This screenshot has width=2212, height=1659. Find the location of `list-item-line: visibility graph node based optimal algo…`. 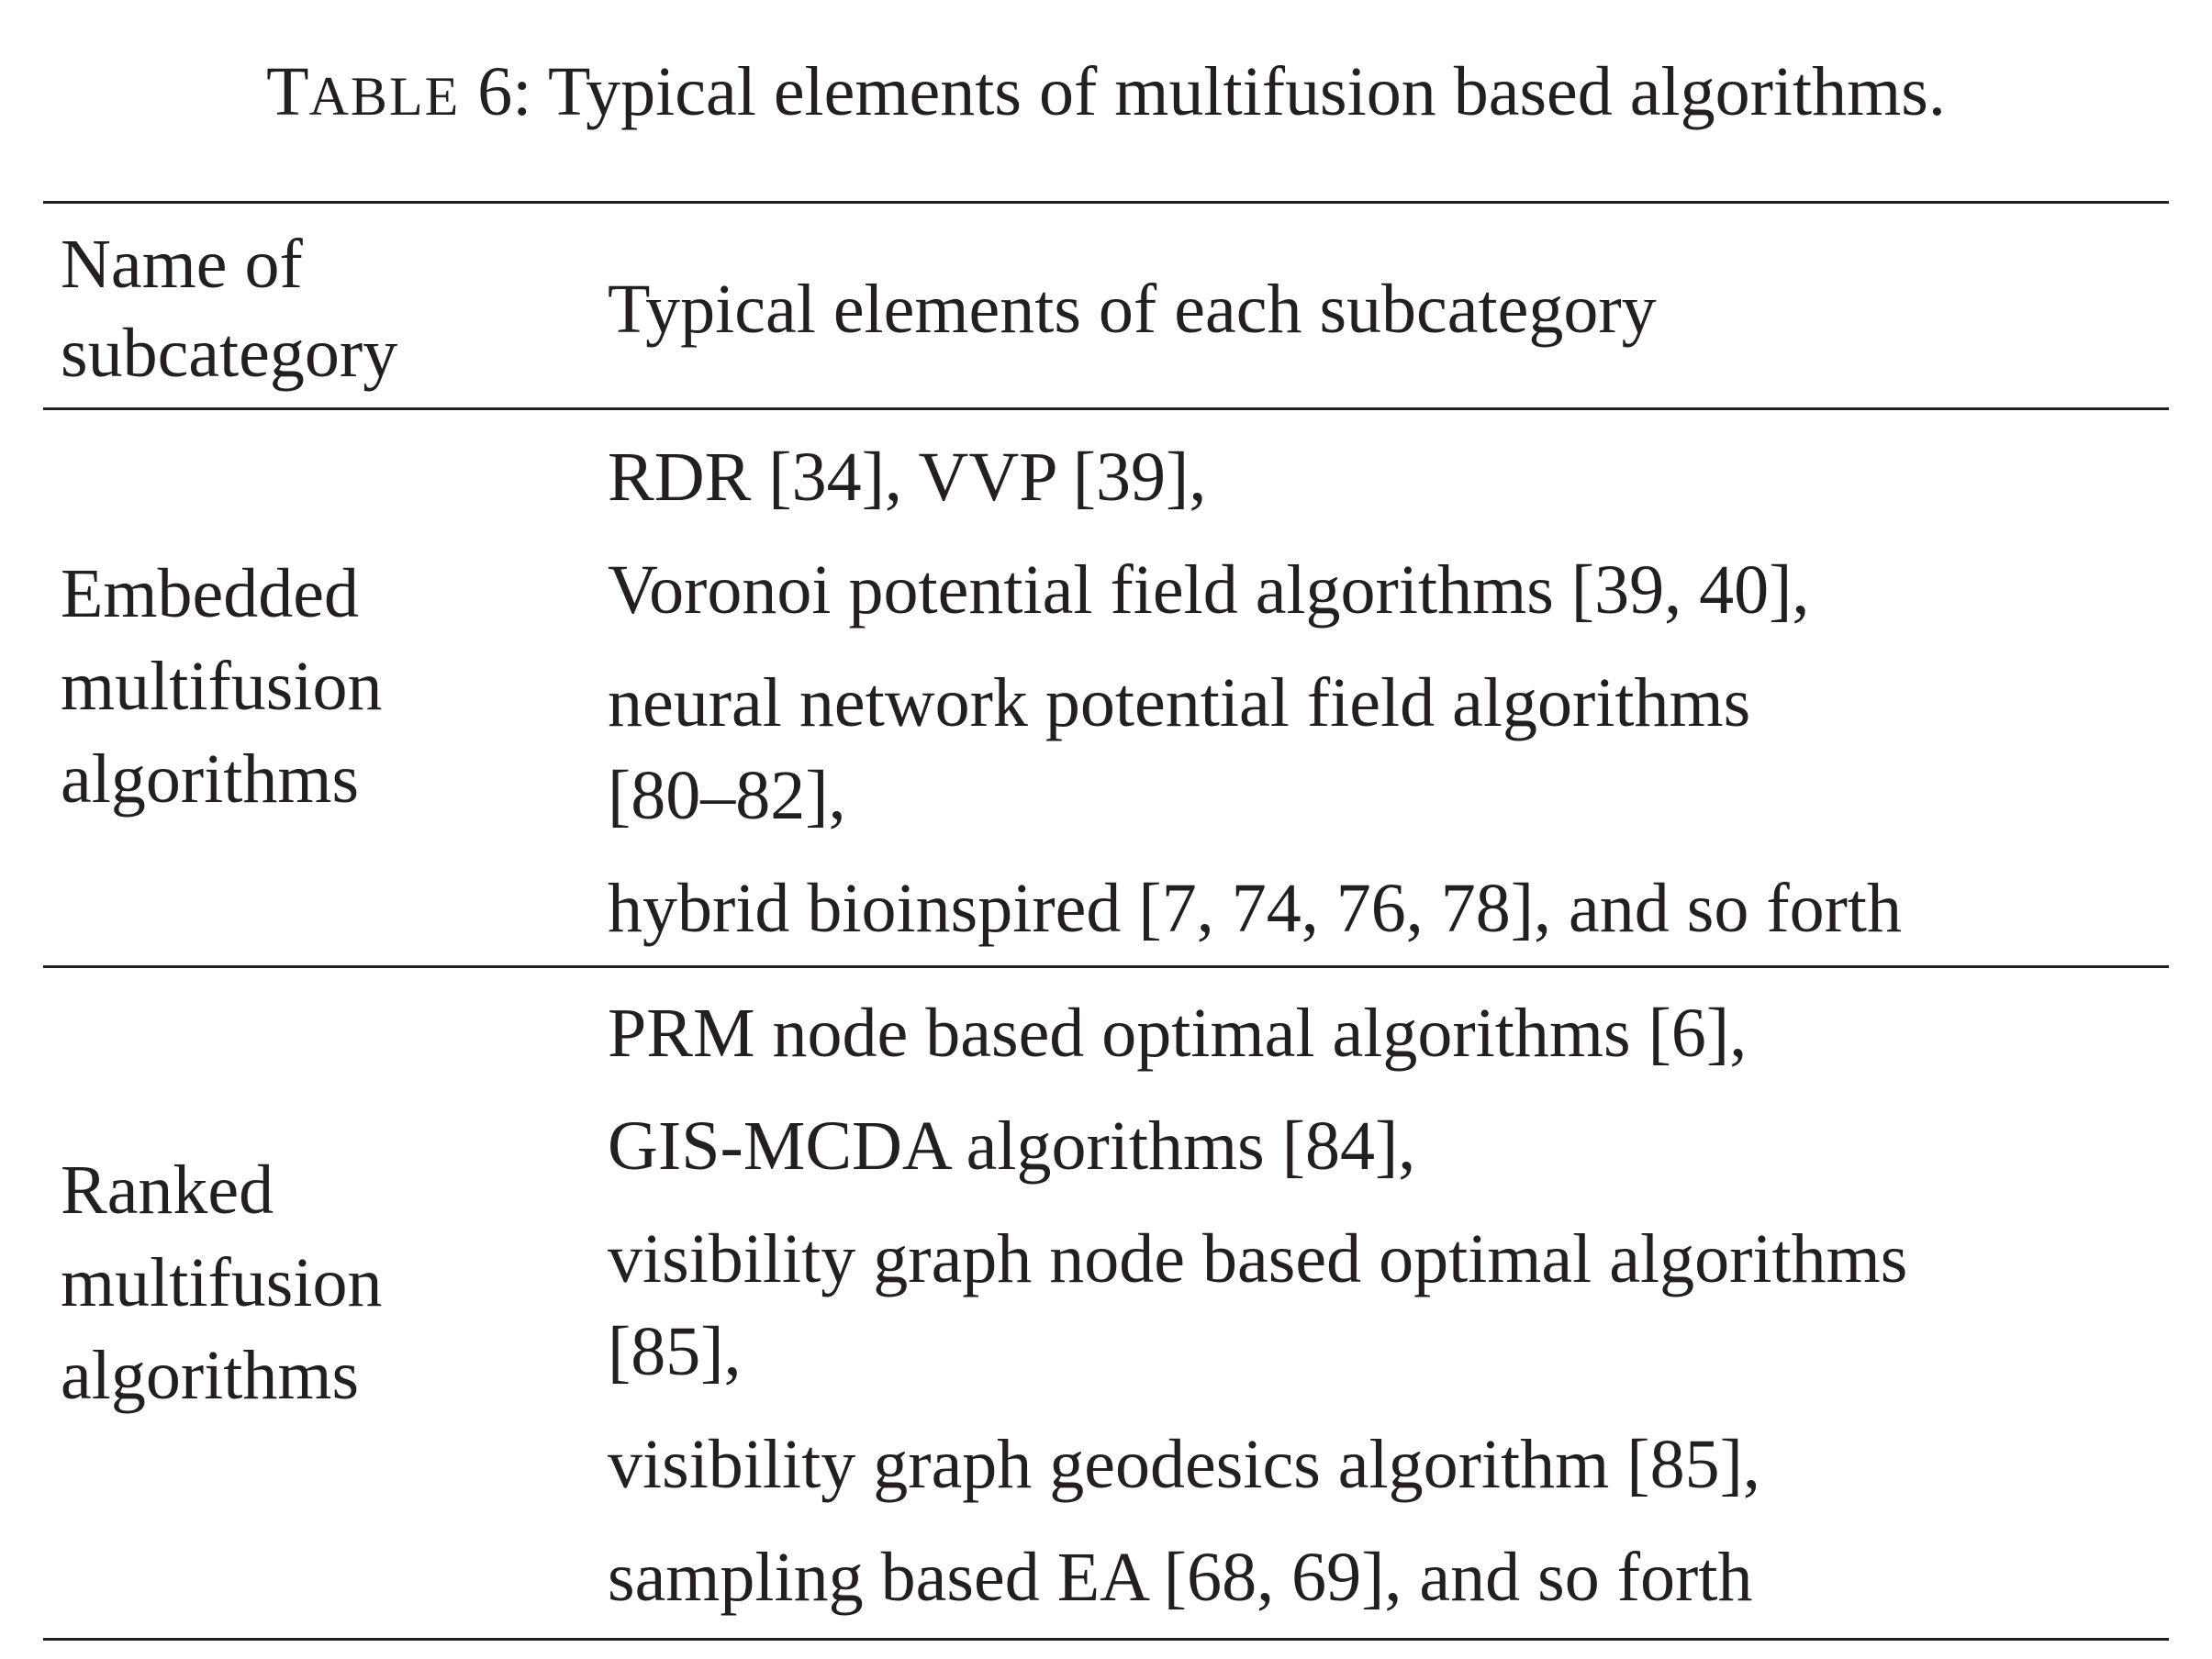

list-item-line: visibility graph node based optimal algo… is located at coordinates (1258, 1258).